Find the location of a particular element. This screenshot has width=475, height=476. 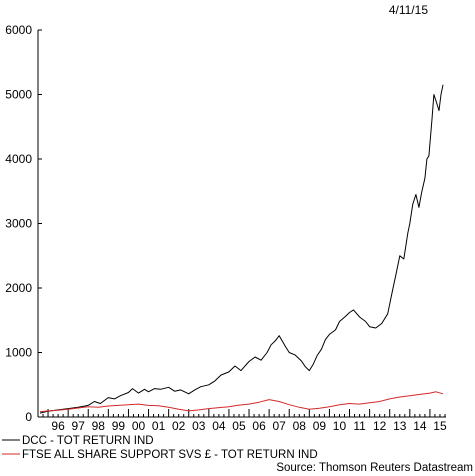

ftse-series-line is located at coordinates (241, 402).